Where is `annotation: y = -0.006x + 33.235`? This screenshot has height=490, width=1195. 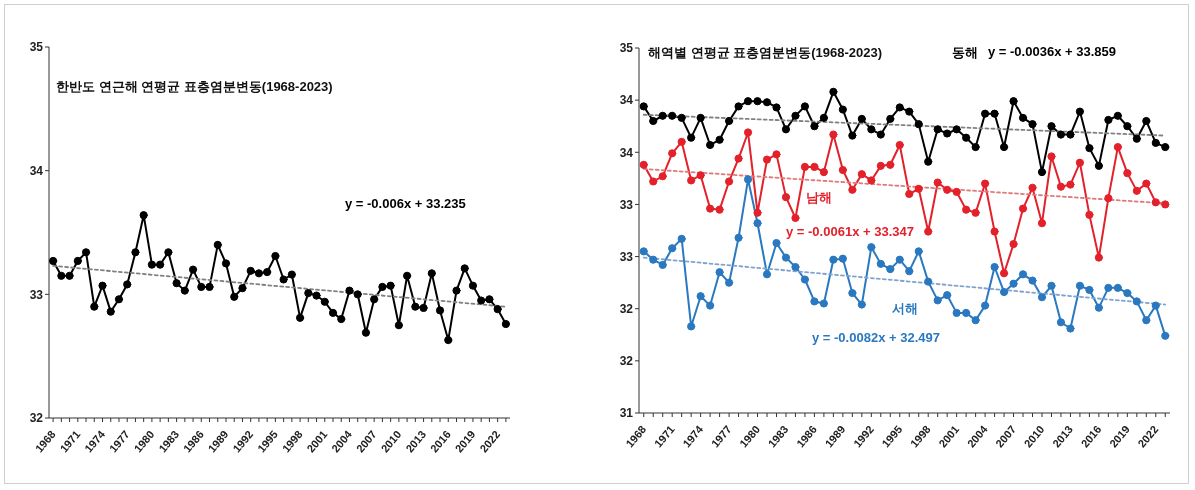
annotation: y = -0.006x + 33.235 is located at coordinates (405, 203).